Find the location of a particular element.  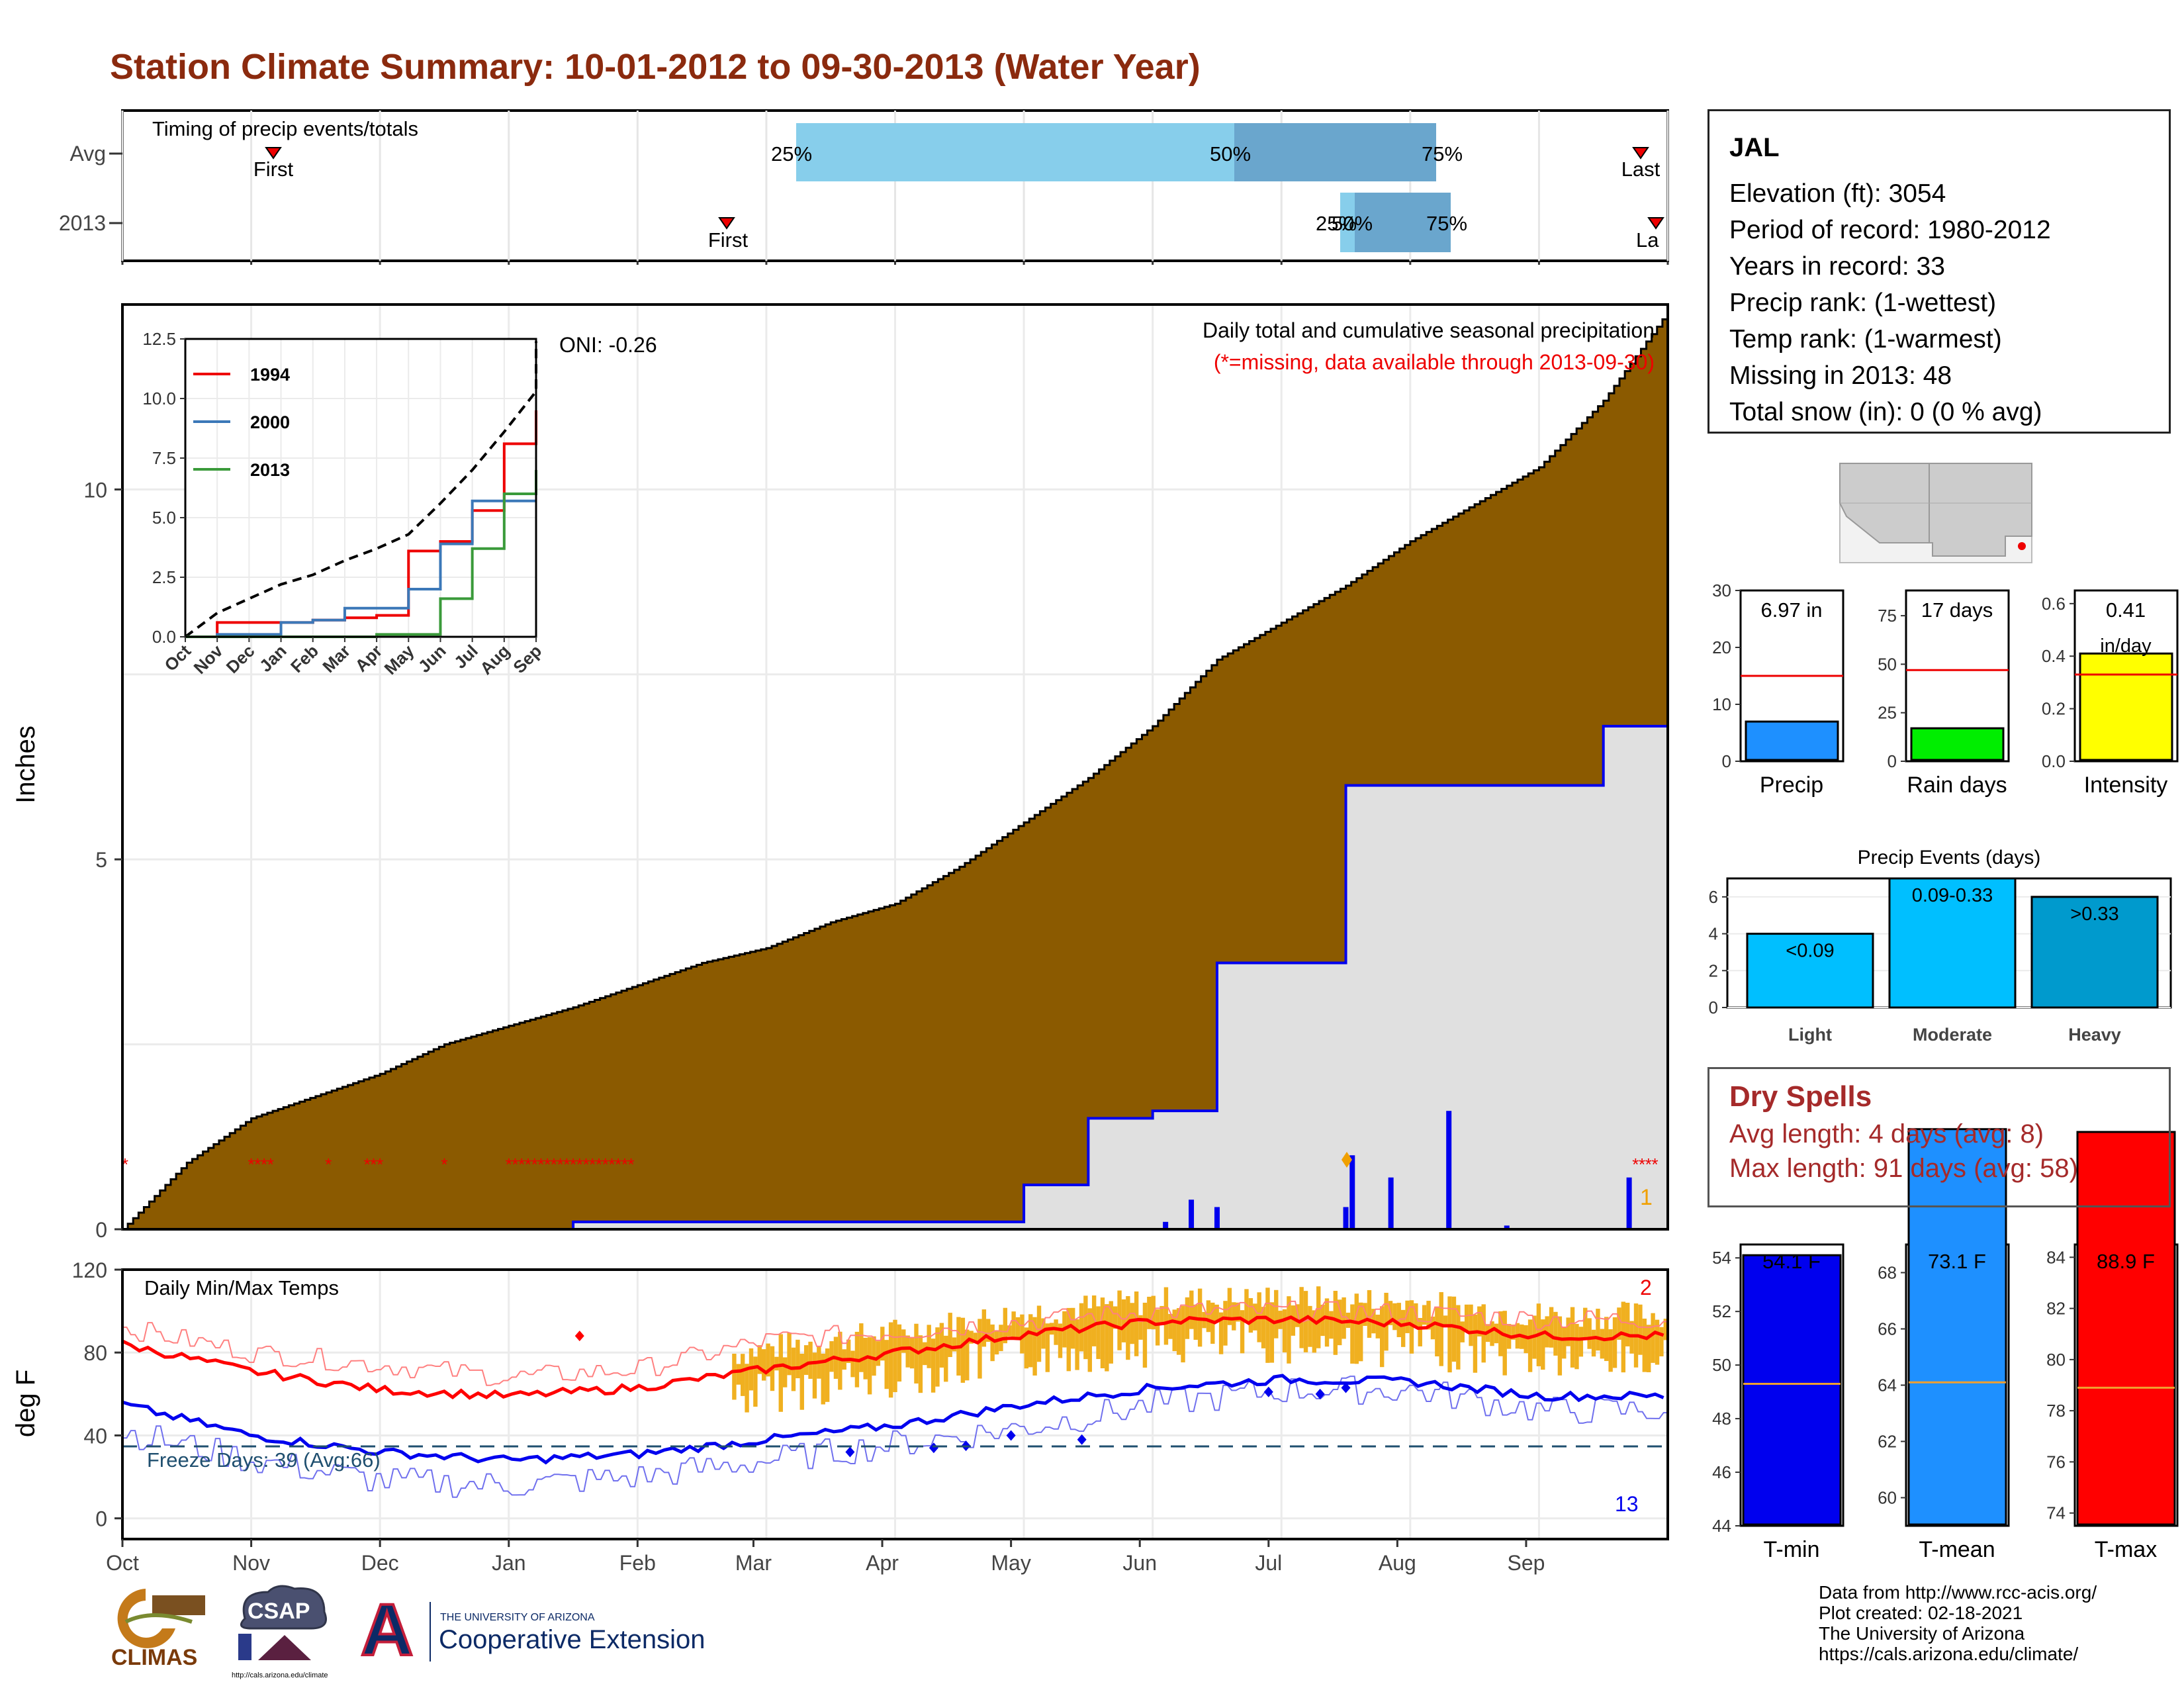

timing-2013-first: First is located at coordinates (728, 240).